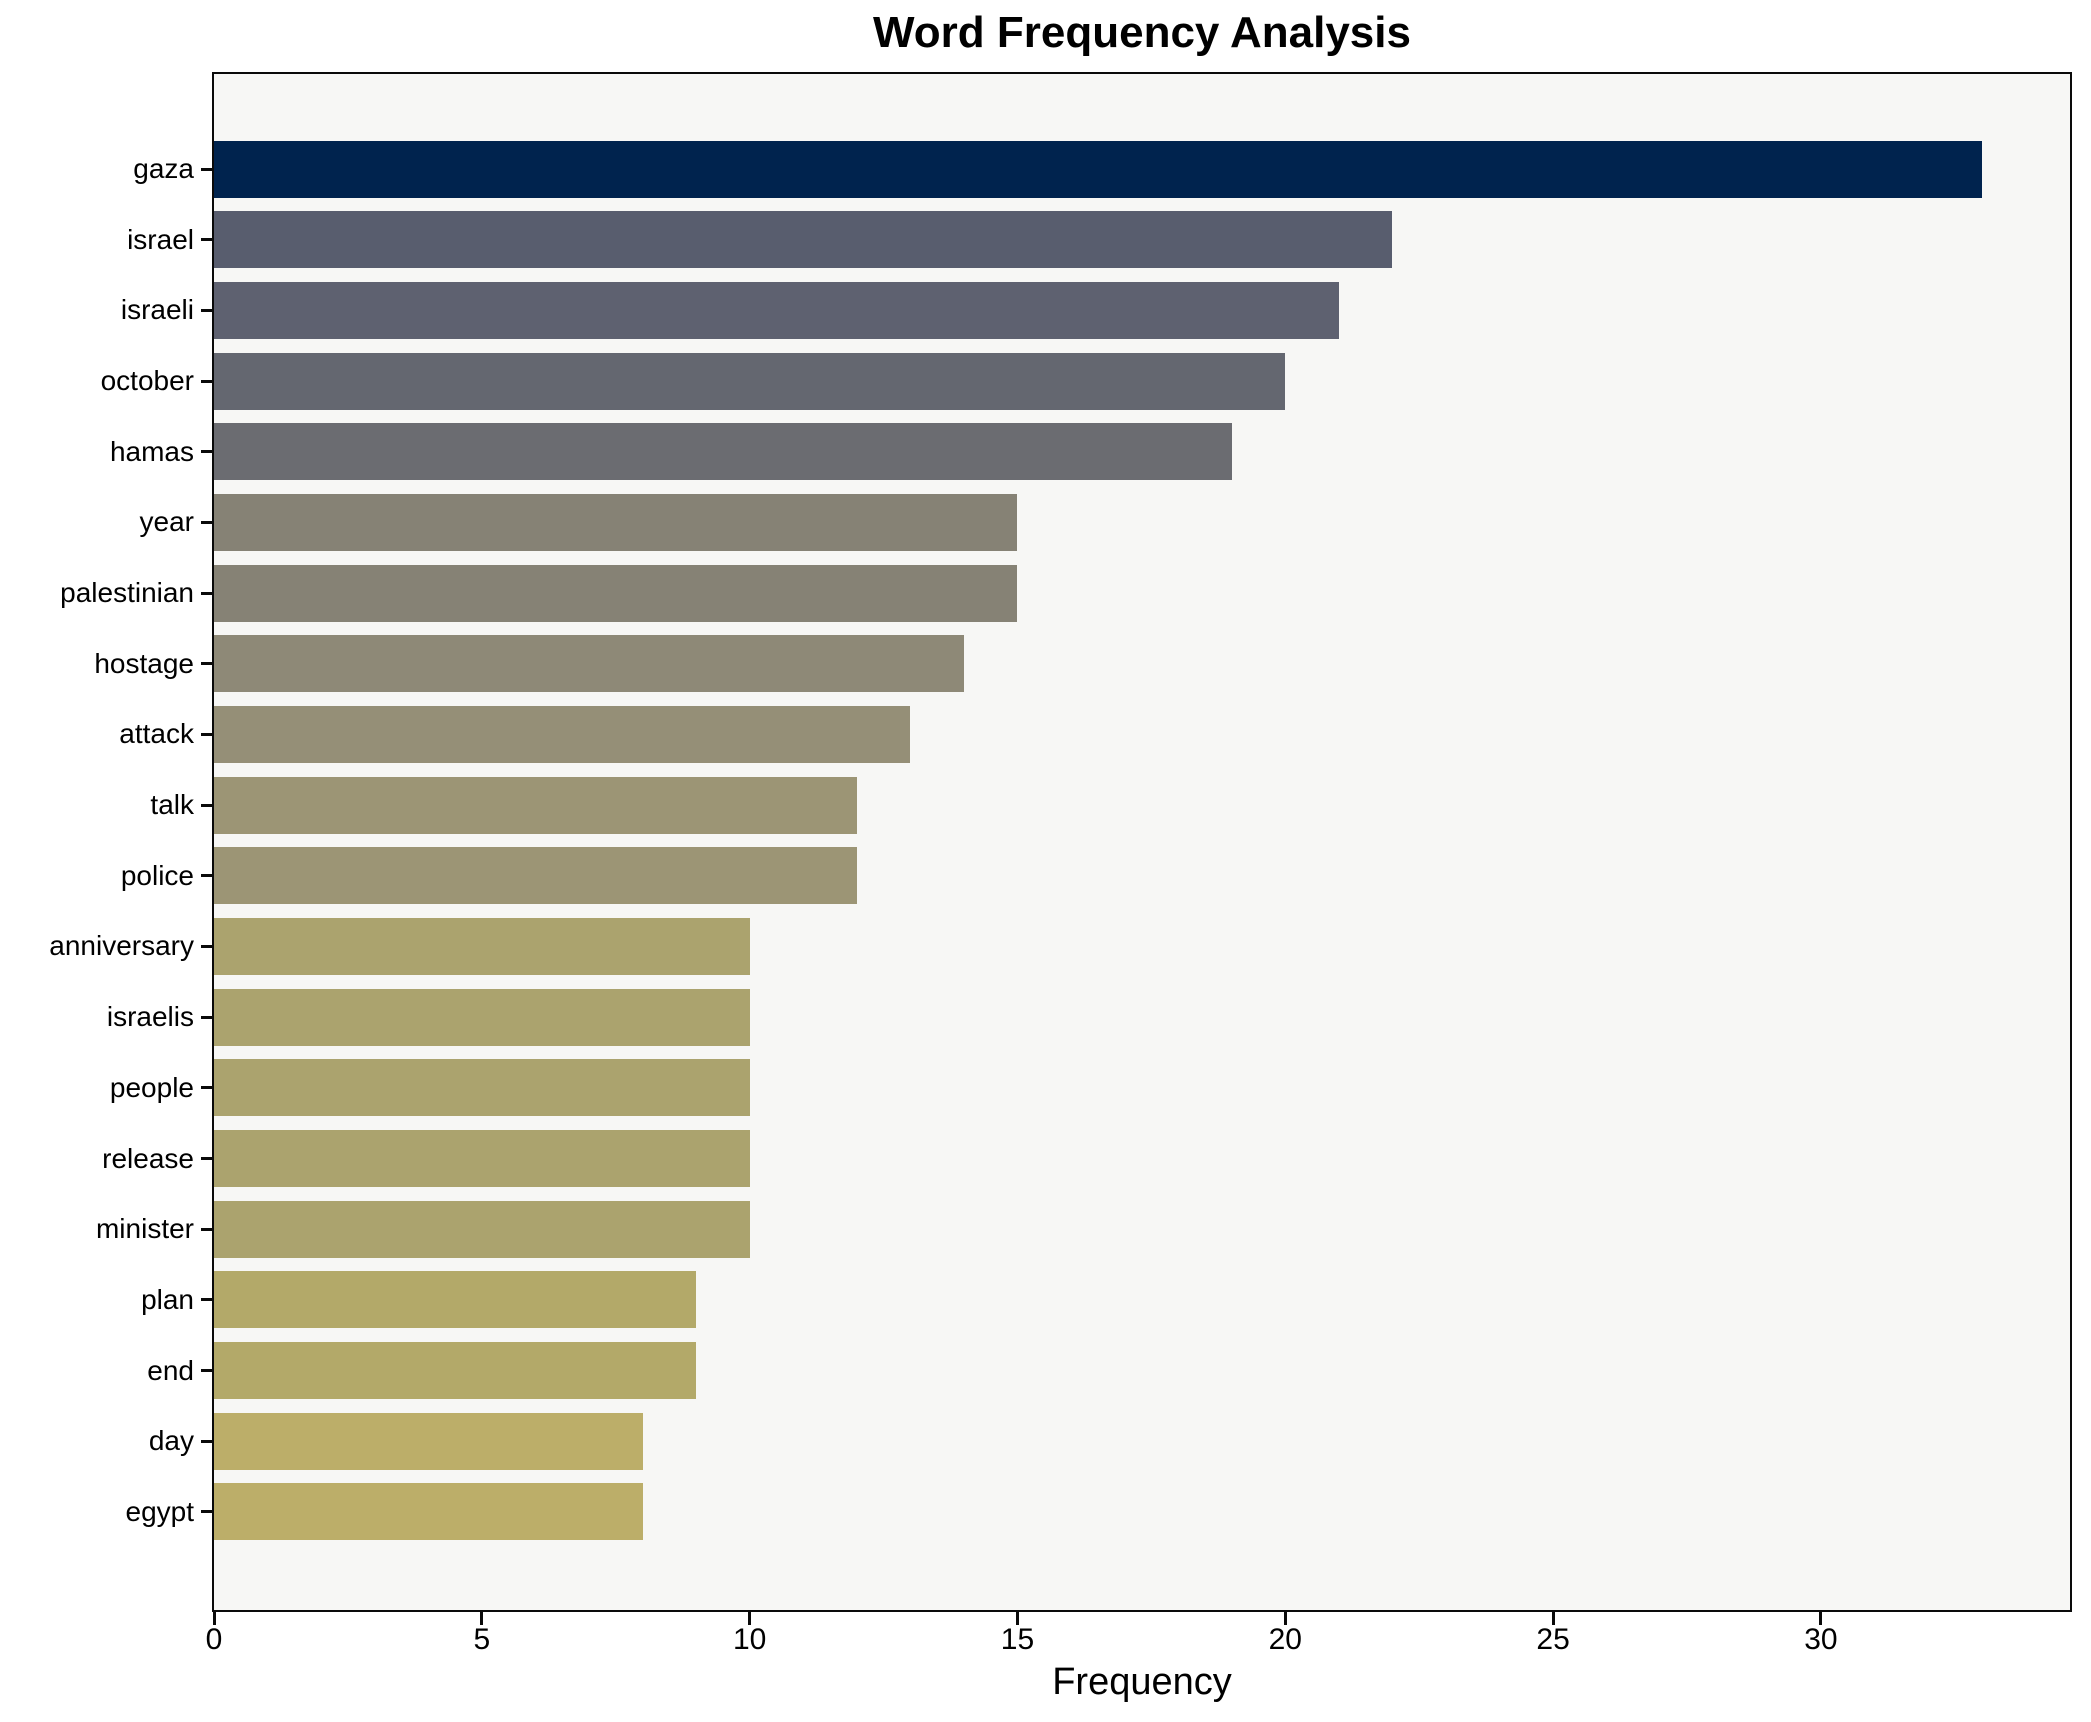 This screenshot has height=1722, width=2091. Describe the element at coordinates (616, 522) in the screenshot. I see `bar-year` at that location.